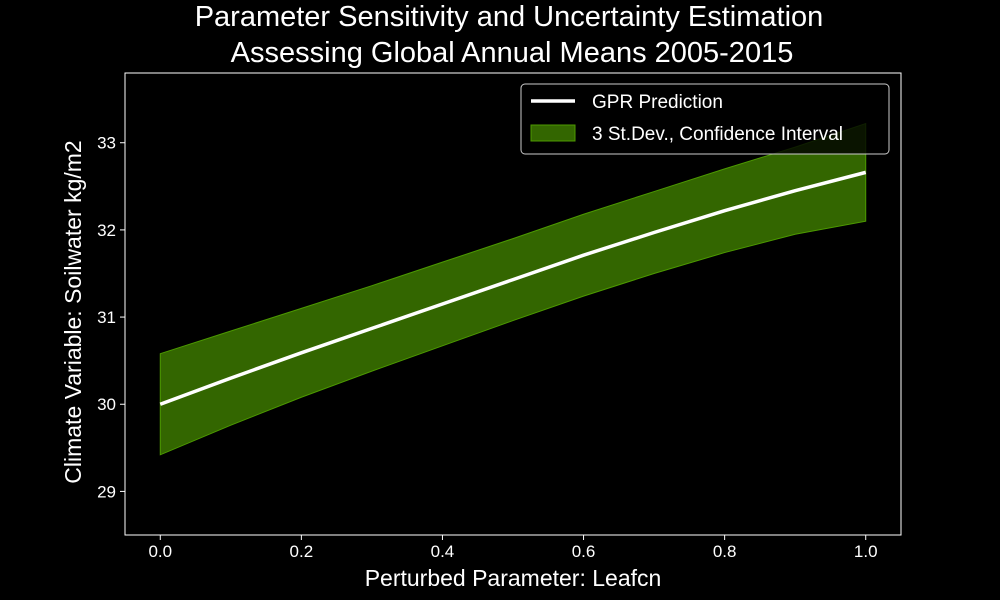  What do you see at coordinates (106, 317) in the screenshot?
I see `y-tick-label: 31` at bounding box center [106, 317].